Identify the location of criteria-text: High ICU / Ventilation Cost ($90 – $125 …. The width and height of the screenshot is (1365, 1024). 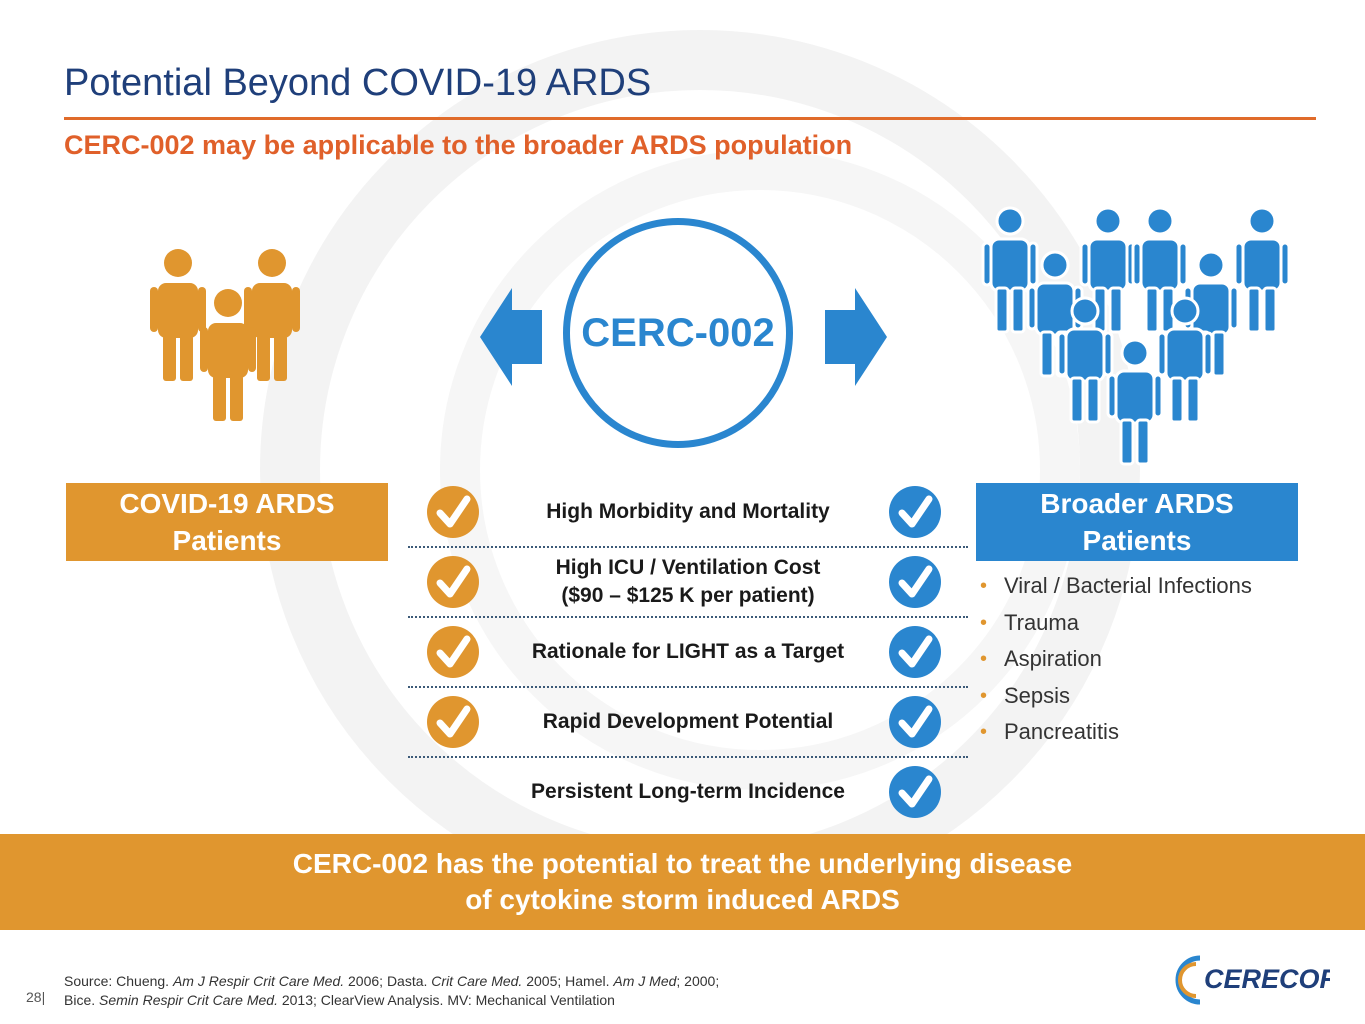
(688, 582).